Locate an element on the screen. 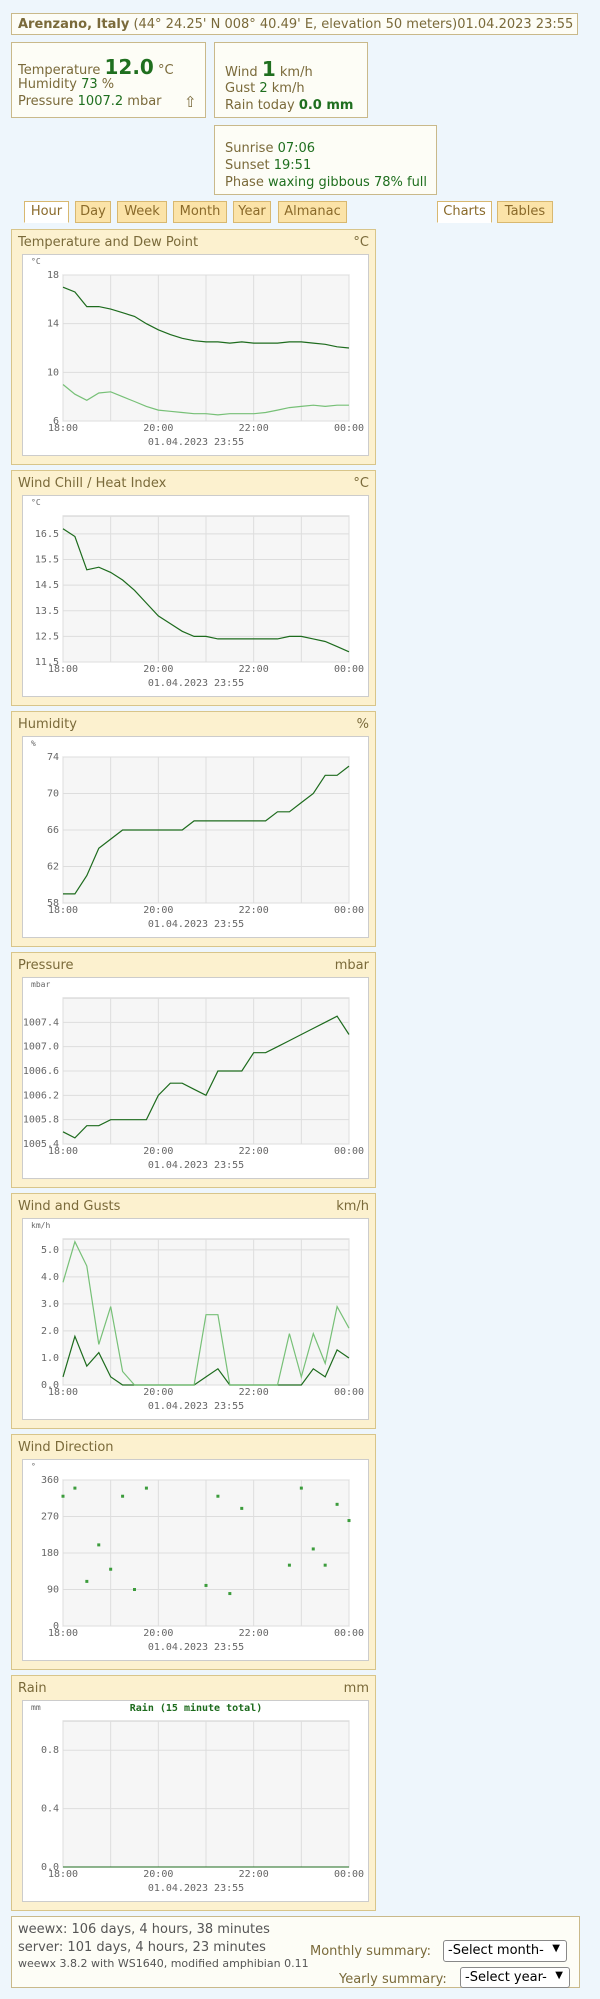 The image size is (600, 1999). y-tick-label: 1006.6 is located at coordinates (41, 1071).